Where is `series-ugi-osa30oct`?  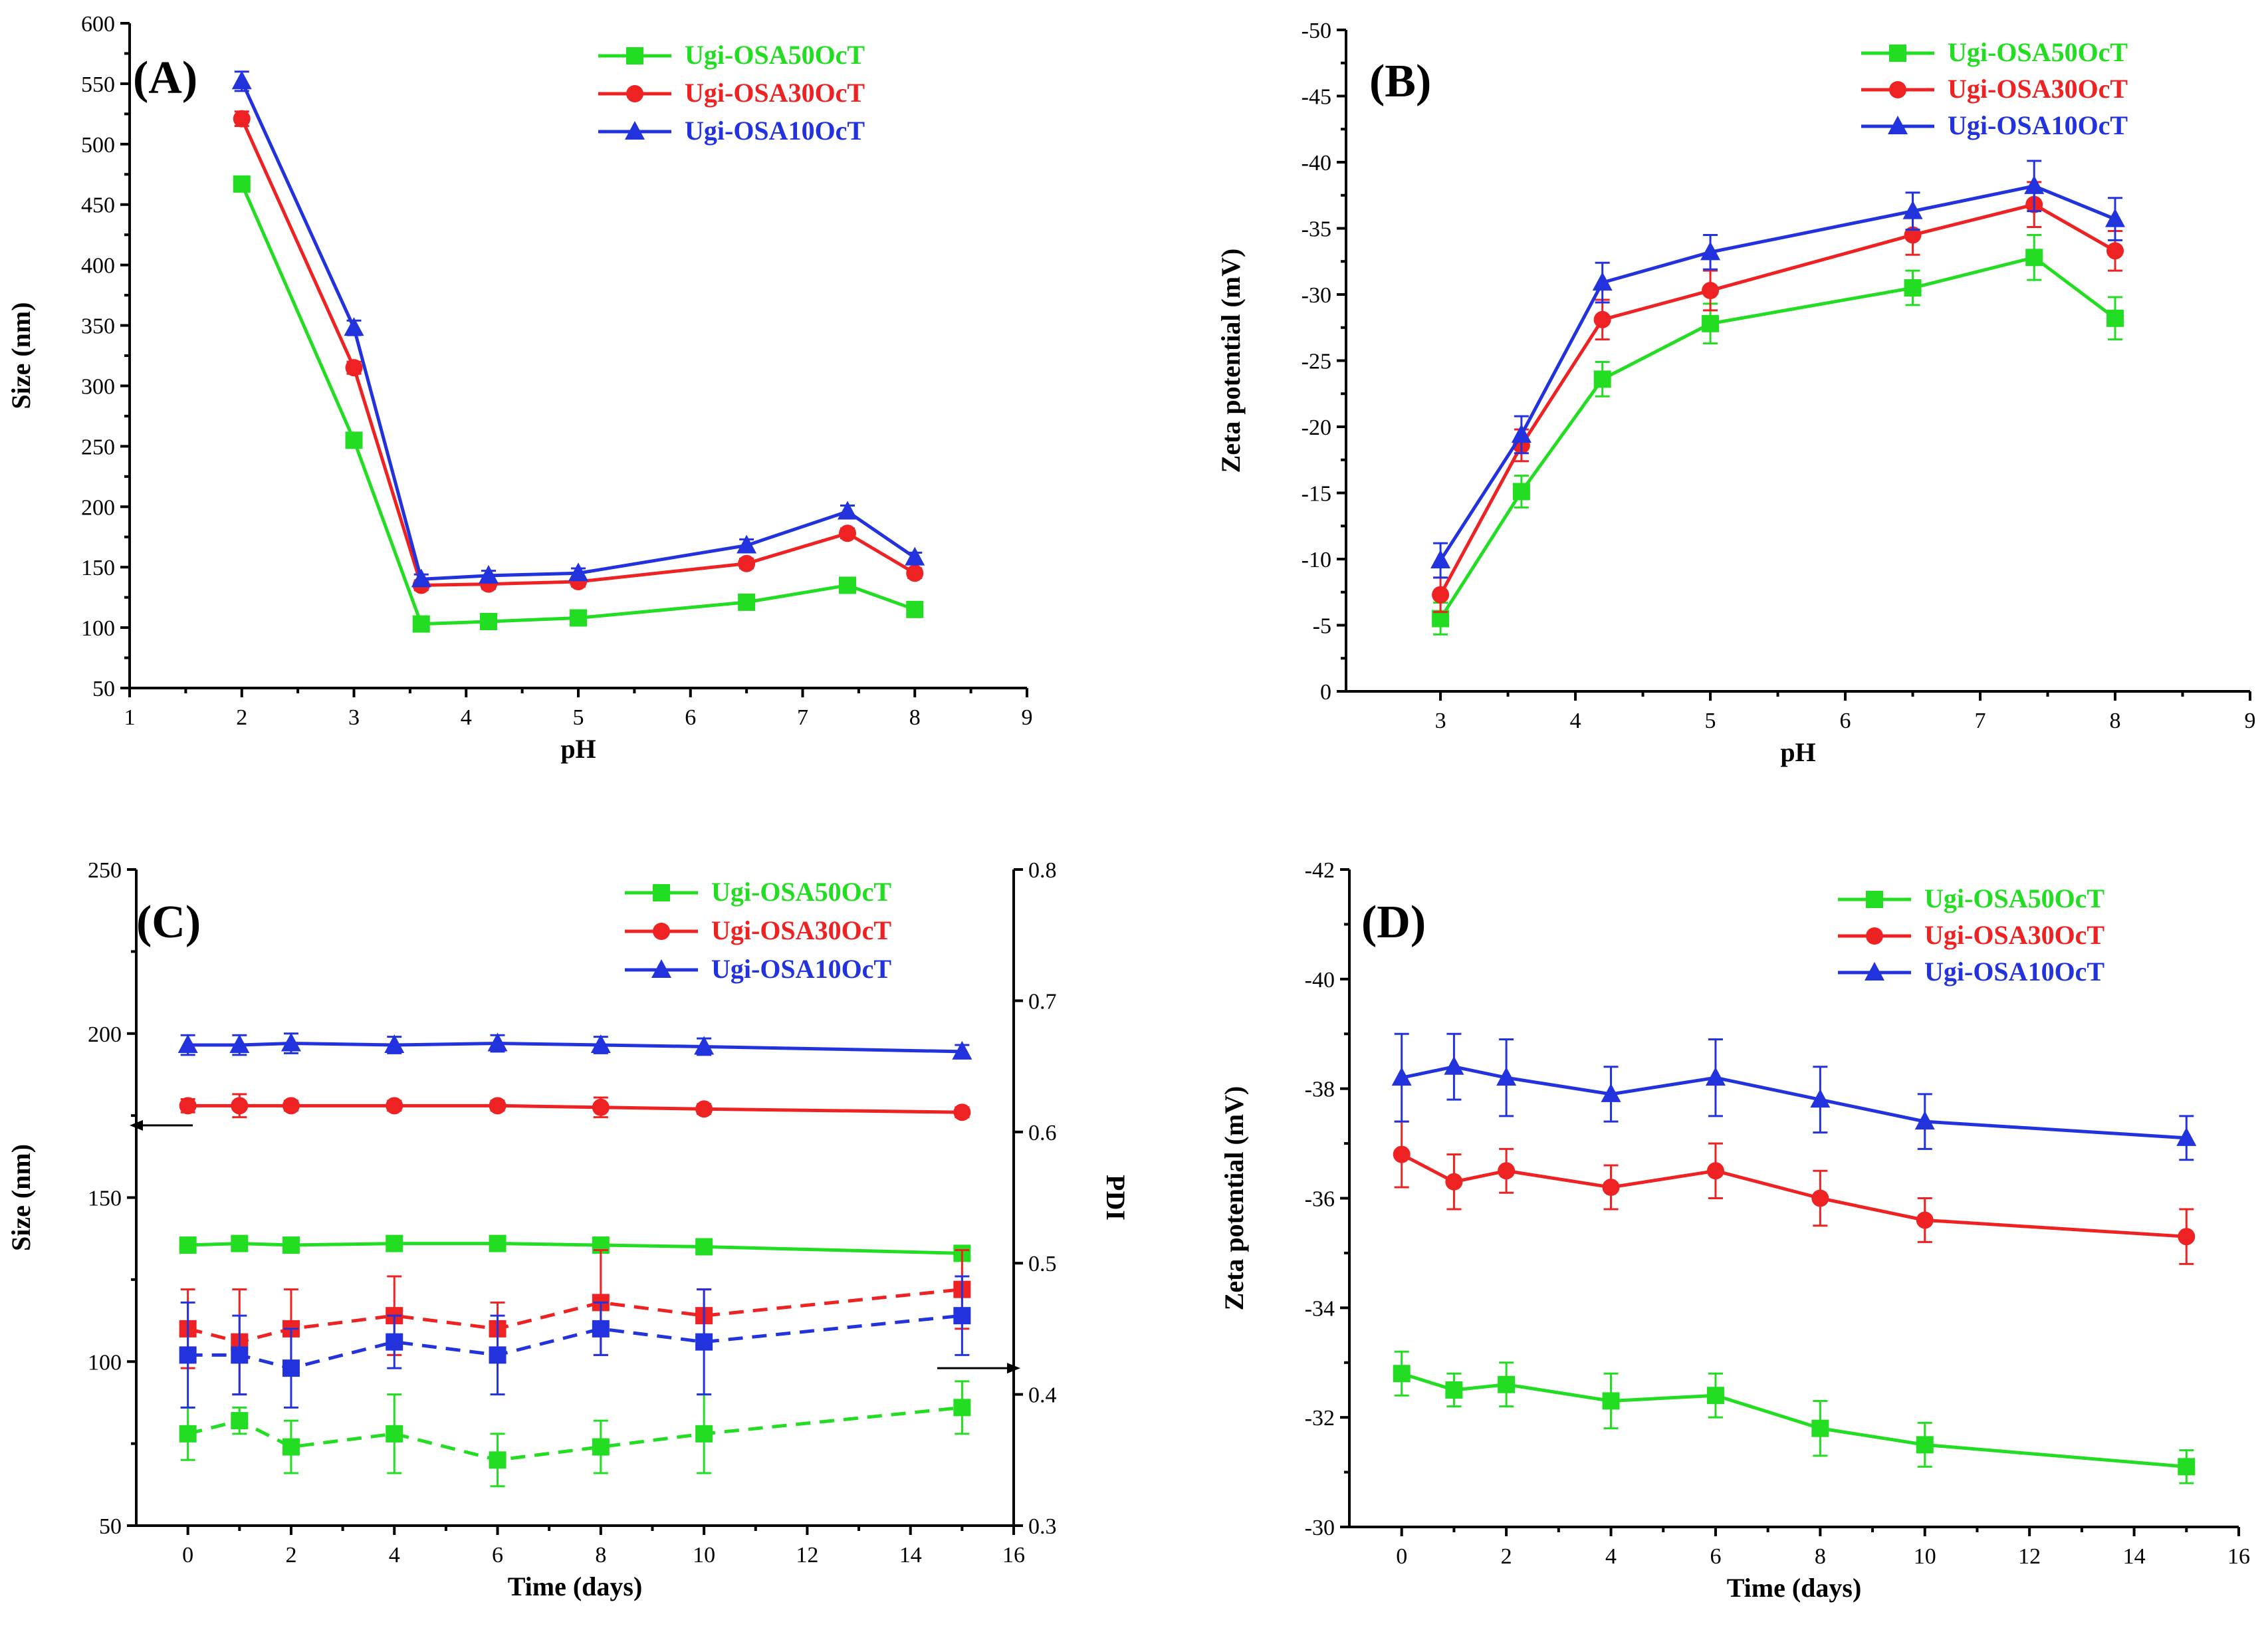
series-ugi-osa30oct is located at coordinates (1778, 397).